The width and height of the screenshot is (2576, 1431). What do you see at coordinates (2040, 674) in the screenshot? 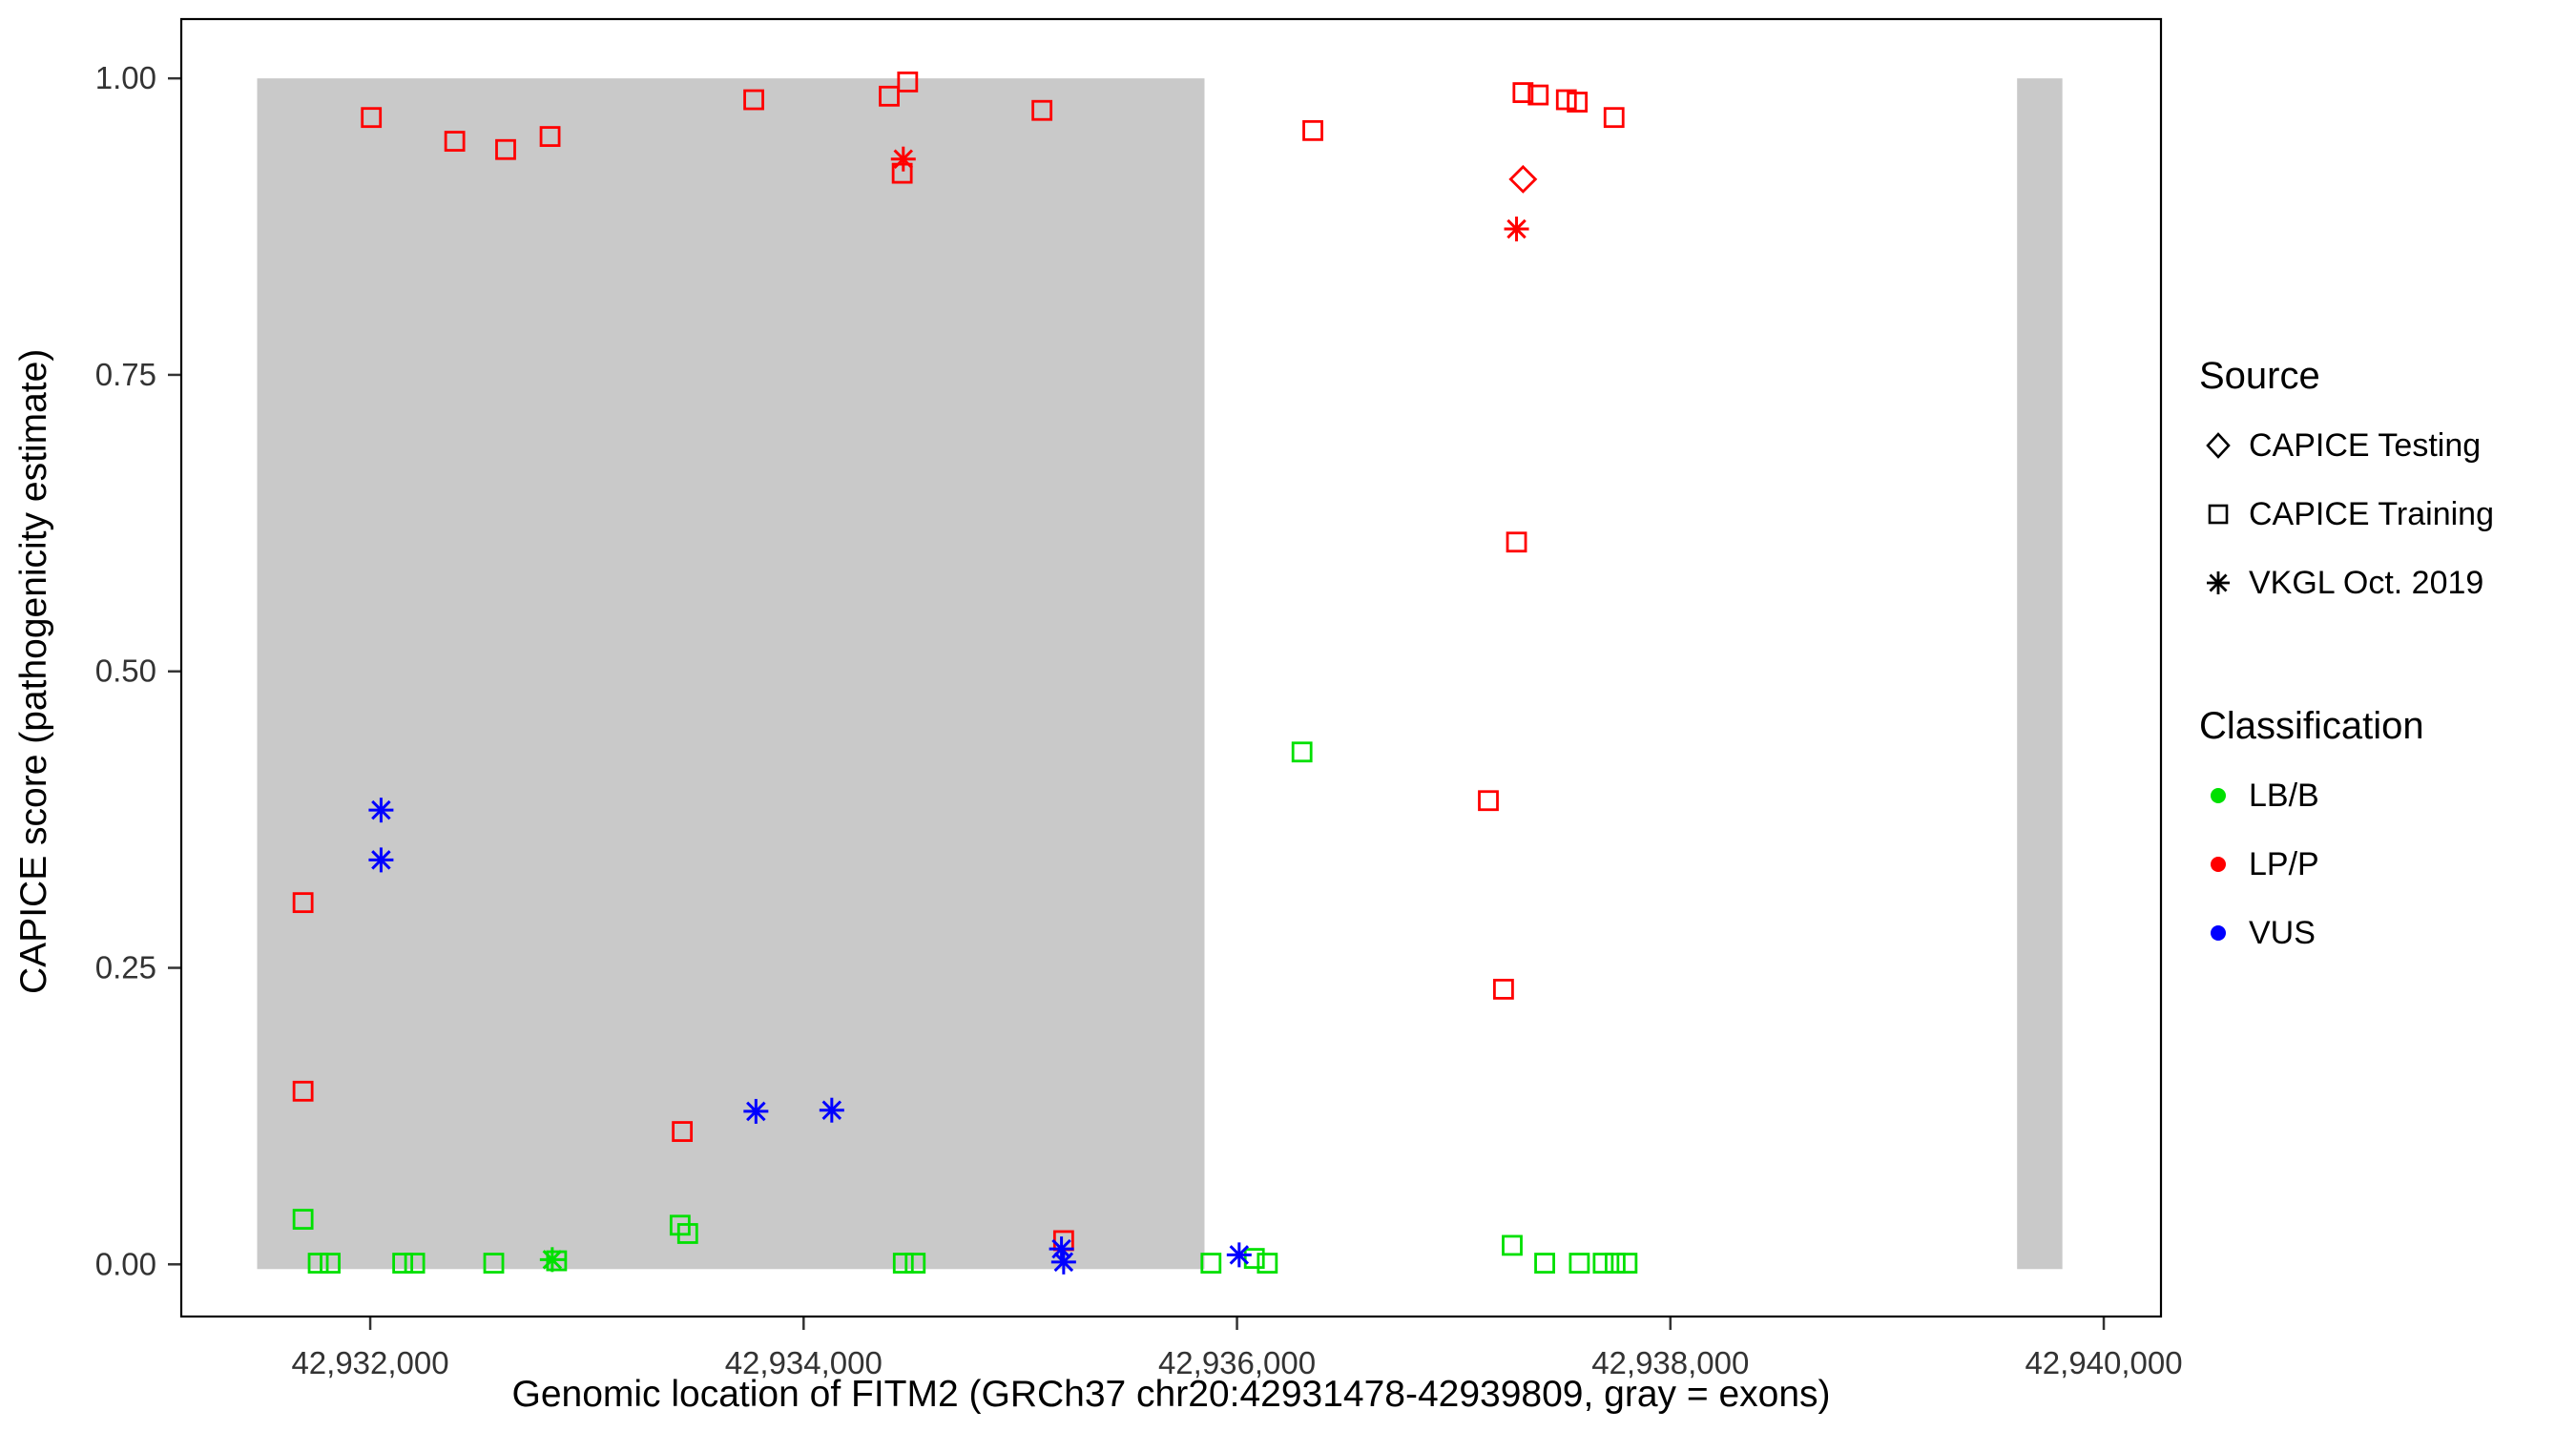
I see `exon-region` at bounding box center [2040, 674].